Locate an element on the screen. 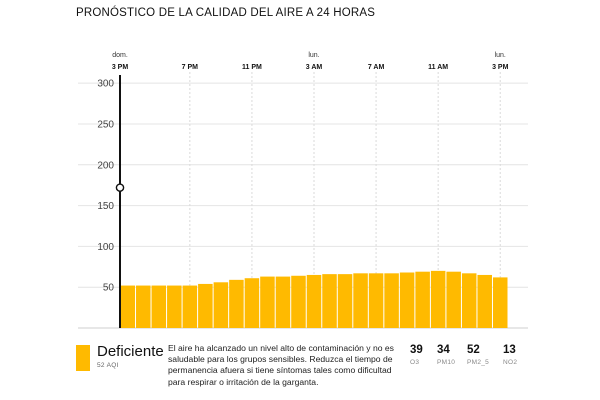  aqi-category-label: Deficiente is located at coordinates (130, 351).